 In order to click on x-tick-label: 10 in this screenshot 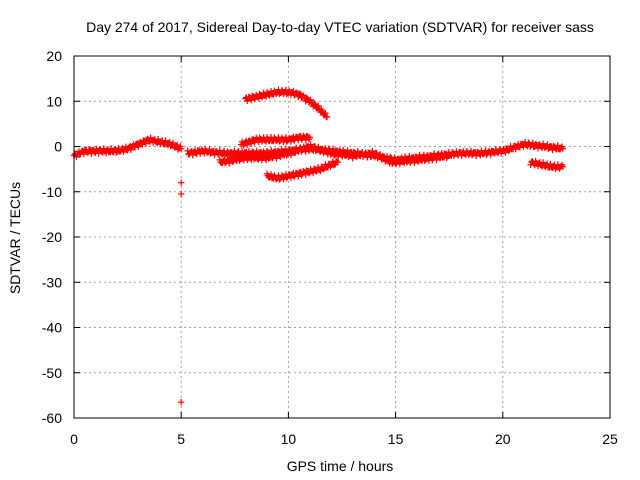, I will do `click(289, 439)`.